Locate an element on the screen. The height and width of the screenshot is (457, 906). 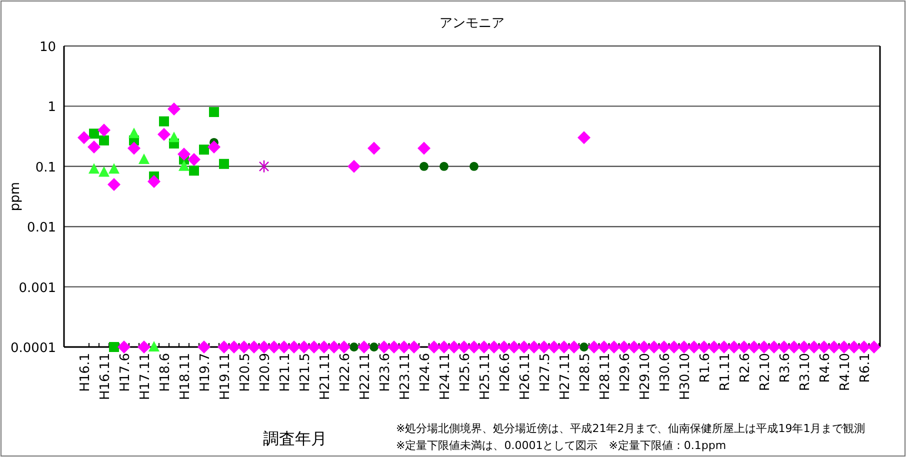
x-axis-title: 調査年月 is located at coordinates (295, 438).